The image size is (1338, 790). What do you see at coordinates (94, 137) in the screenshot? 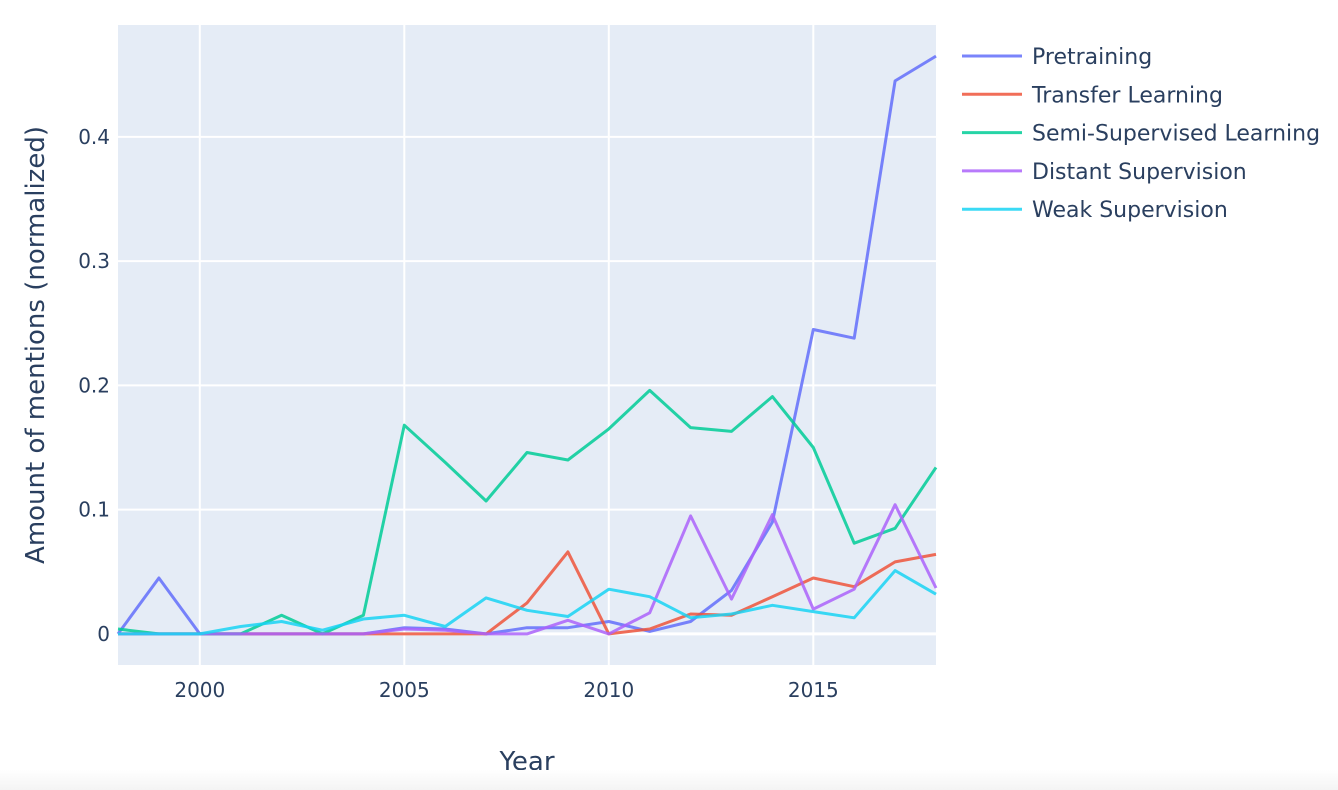
I see `y-tick-label: 0.4` at bounding box center [94, 137].